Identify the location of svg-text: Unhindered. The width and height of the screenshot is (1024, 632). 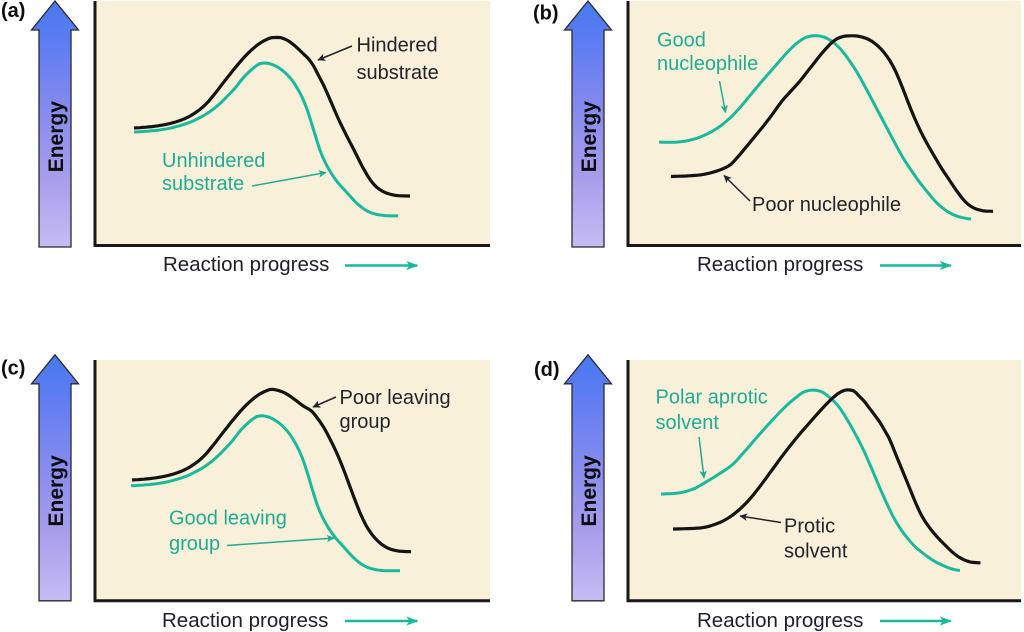
(213, 161).